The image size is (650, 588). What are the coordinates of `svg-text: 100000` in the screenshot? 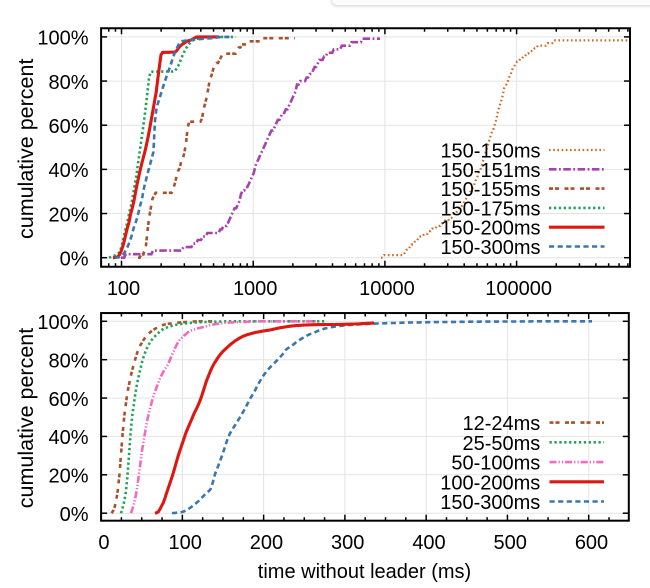 It's located at (518, 289).